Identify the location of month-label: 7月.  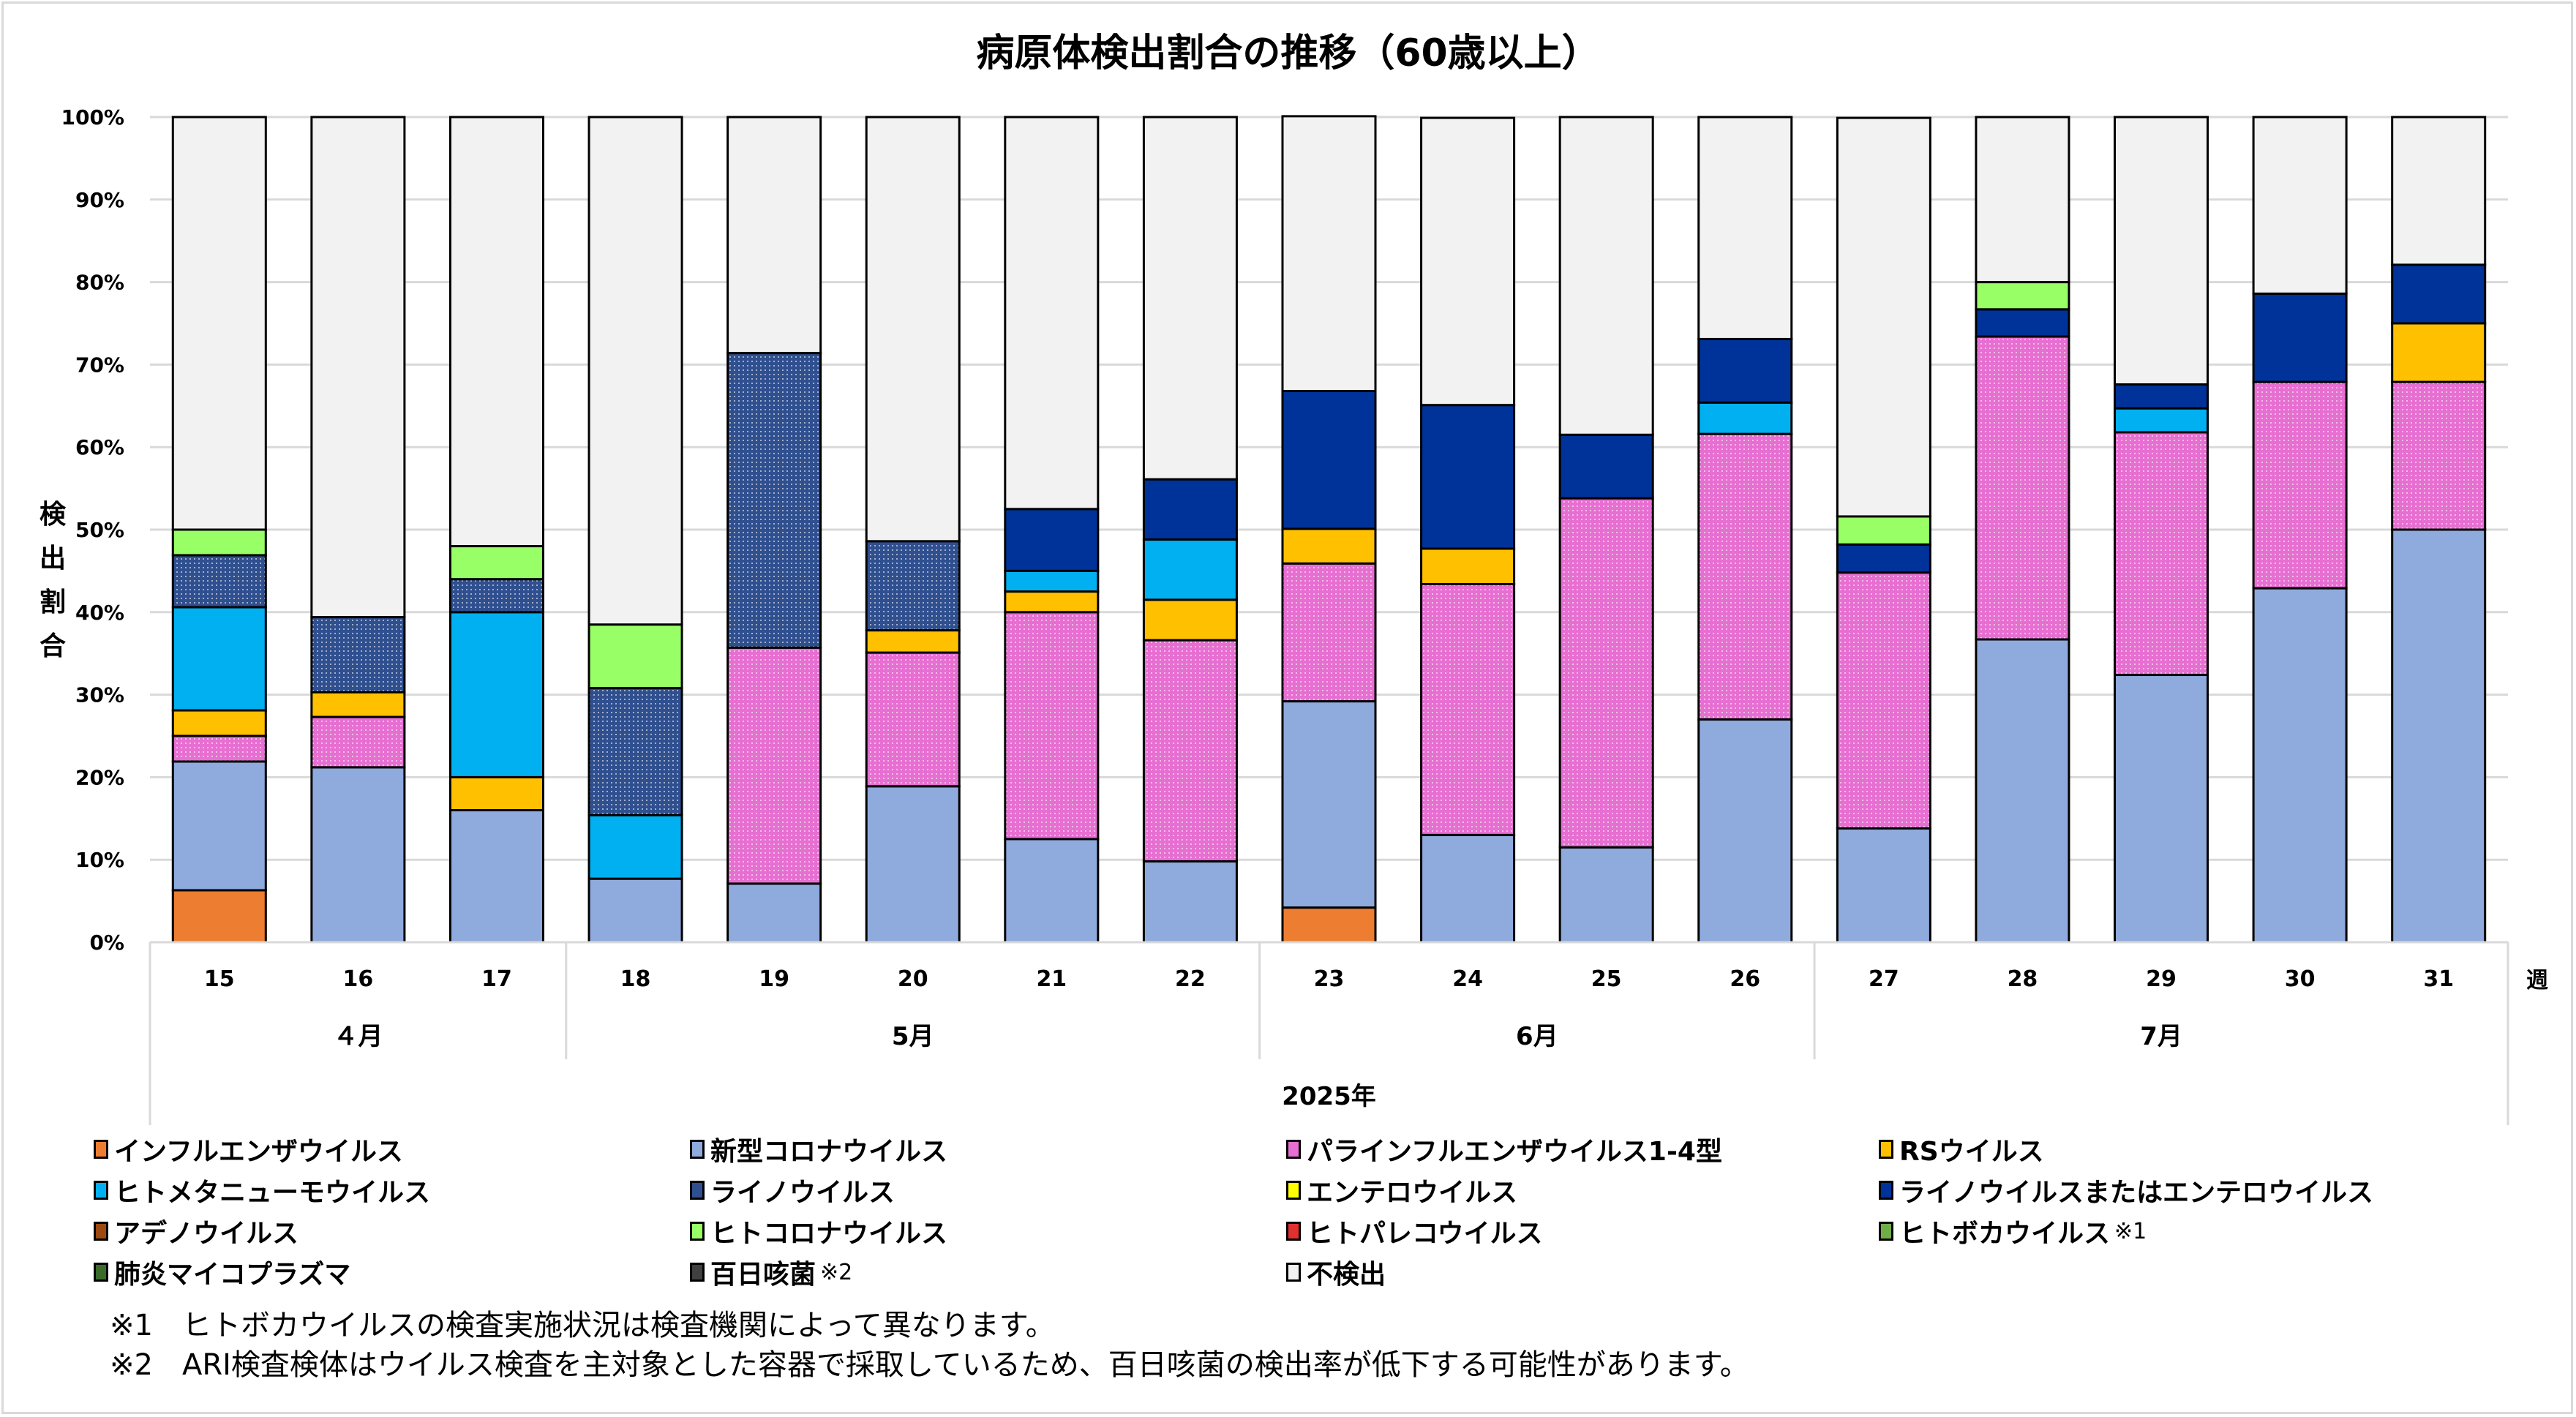
(2161, 1037).